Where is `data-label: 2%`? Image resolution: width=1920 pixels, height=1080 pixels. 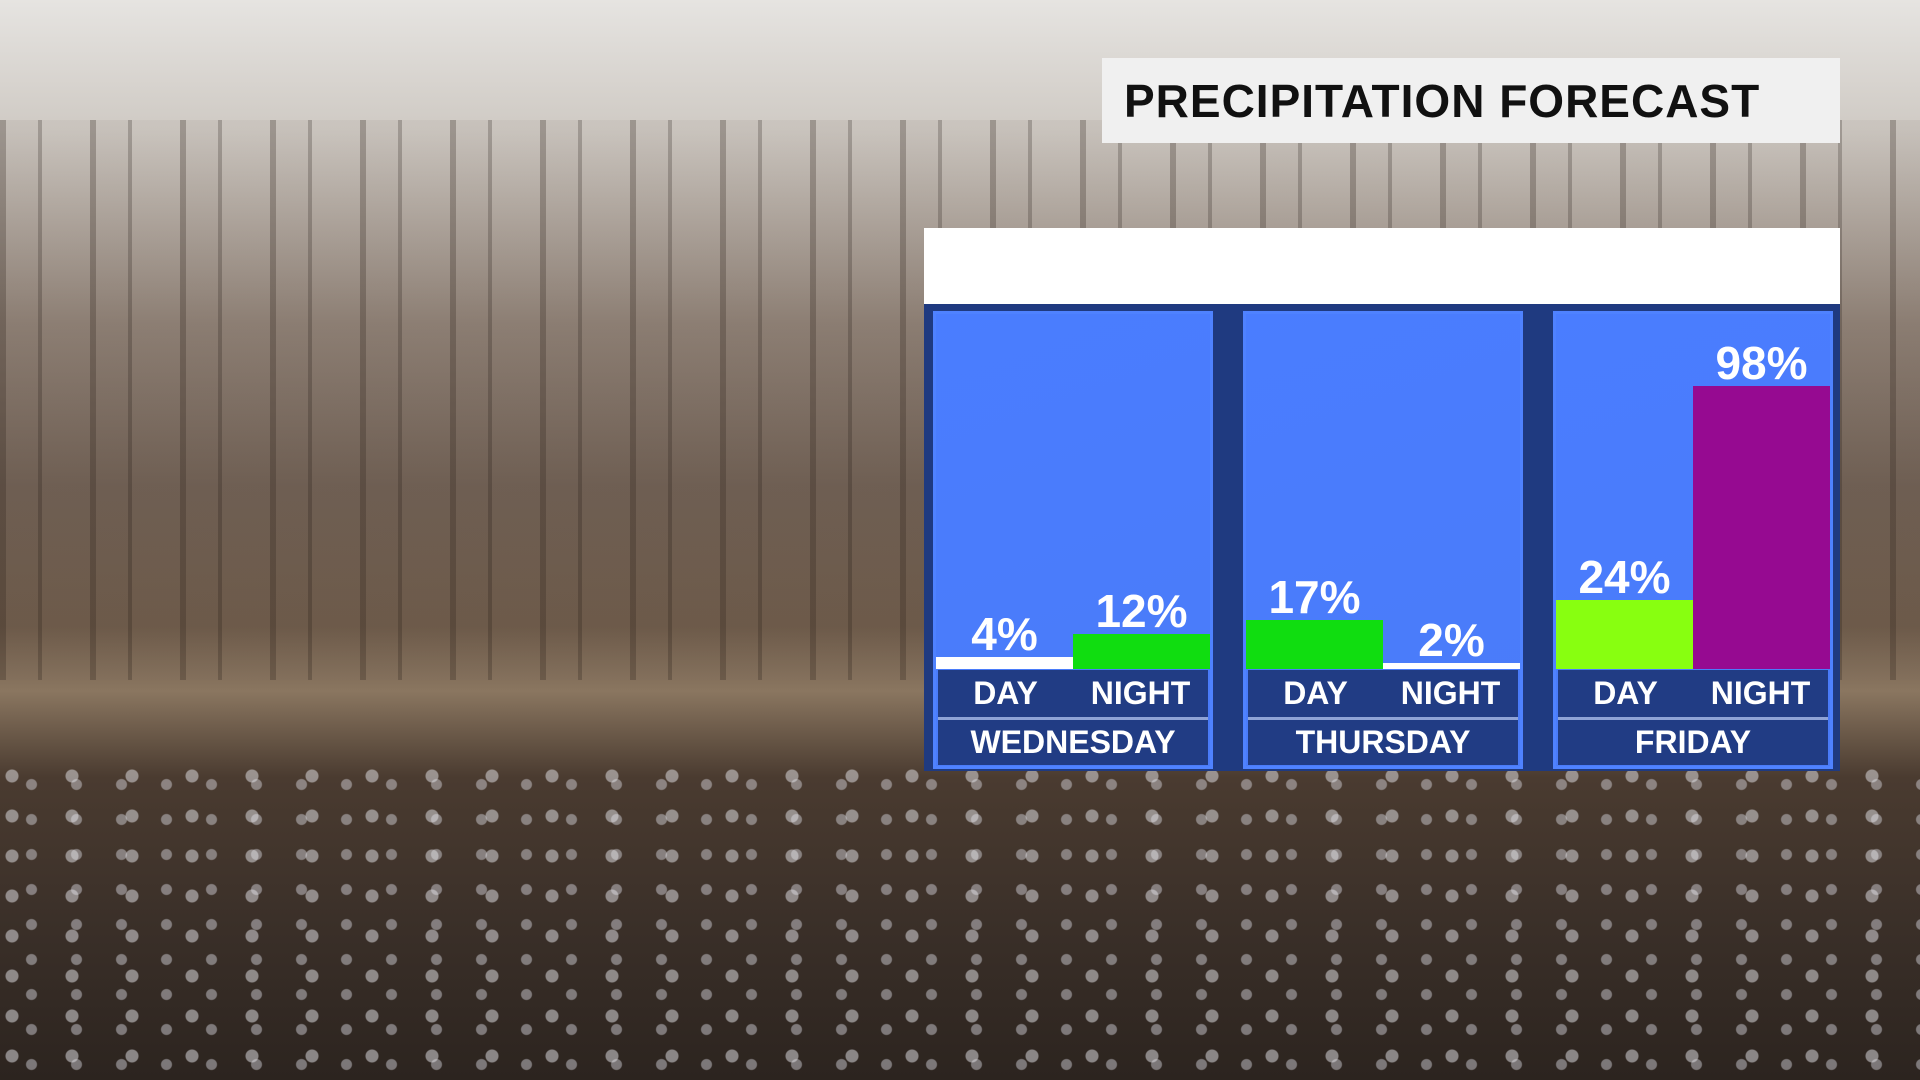 data-label: 2% is located at coordinates (1451, 640).